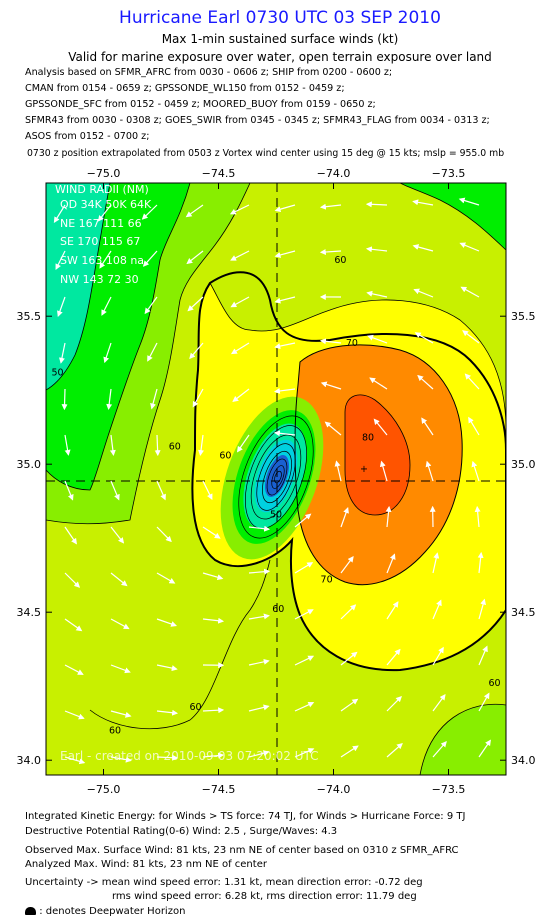 This screenshot has width=560, height=917. What do you see at coordinates (99, 279) in the screenshot?
I see `wind-radii-row: NW 143 72 30` at bounding box center [99, 279].